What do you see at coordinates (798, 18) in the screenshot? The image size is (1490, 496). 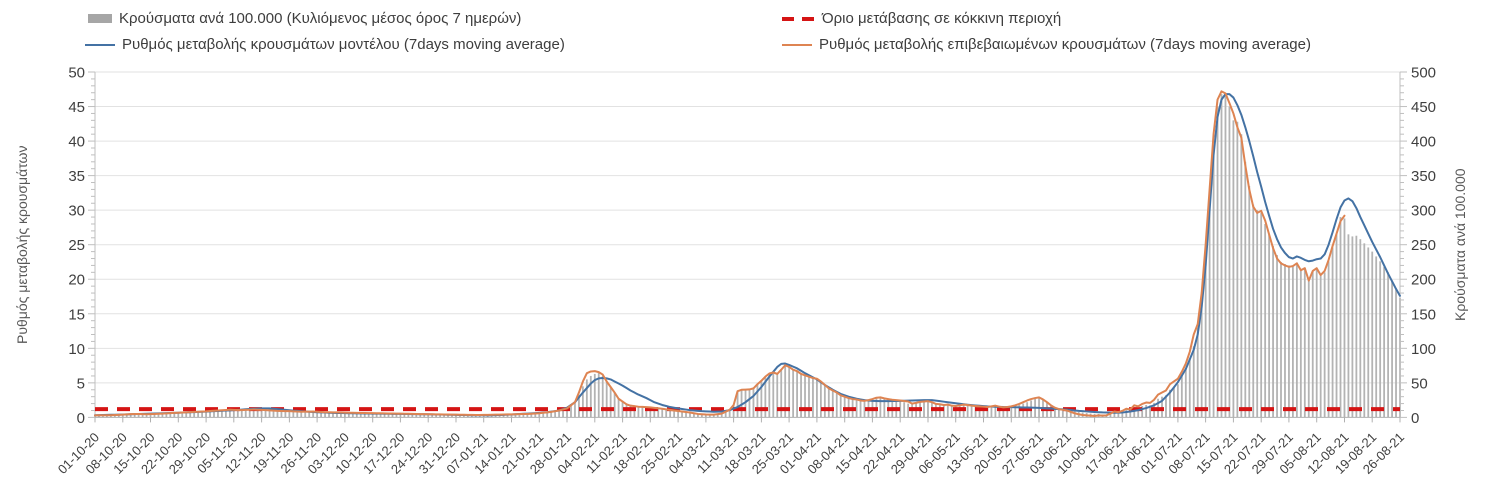 I see `red-dash-swatch` at bounding box center [798, 18].